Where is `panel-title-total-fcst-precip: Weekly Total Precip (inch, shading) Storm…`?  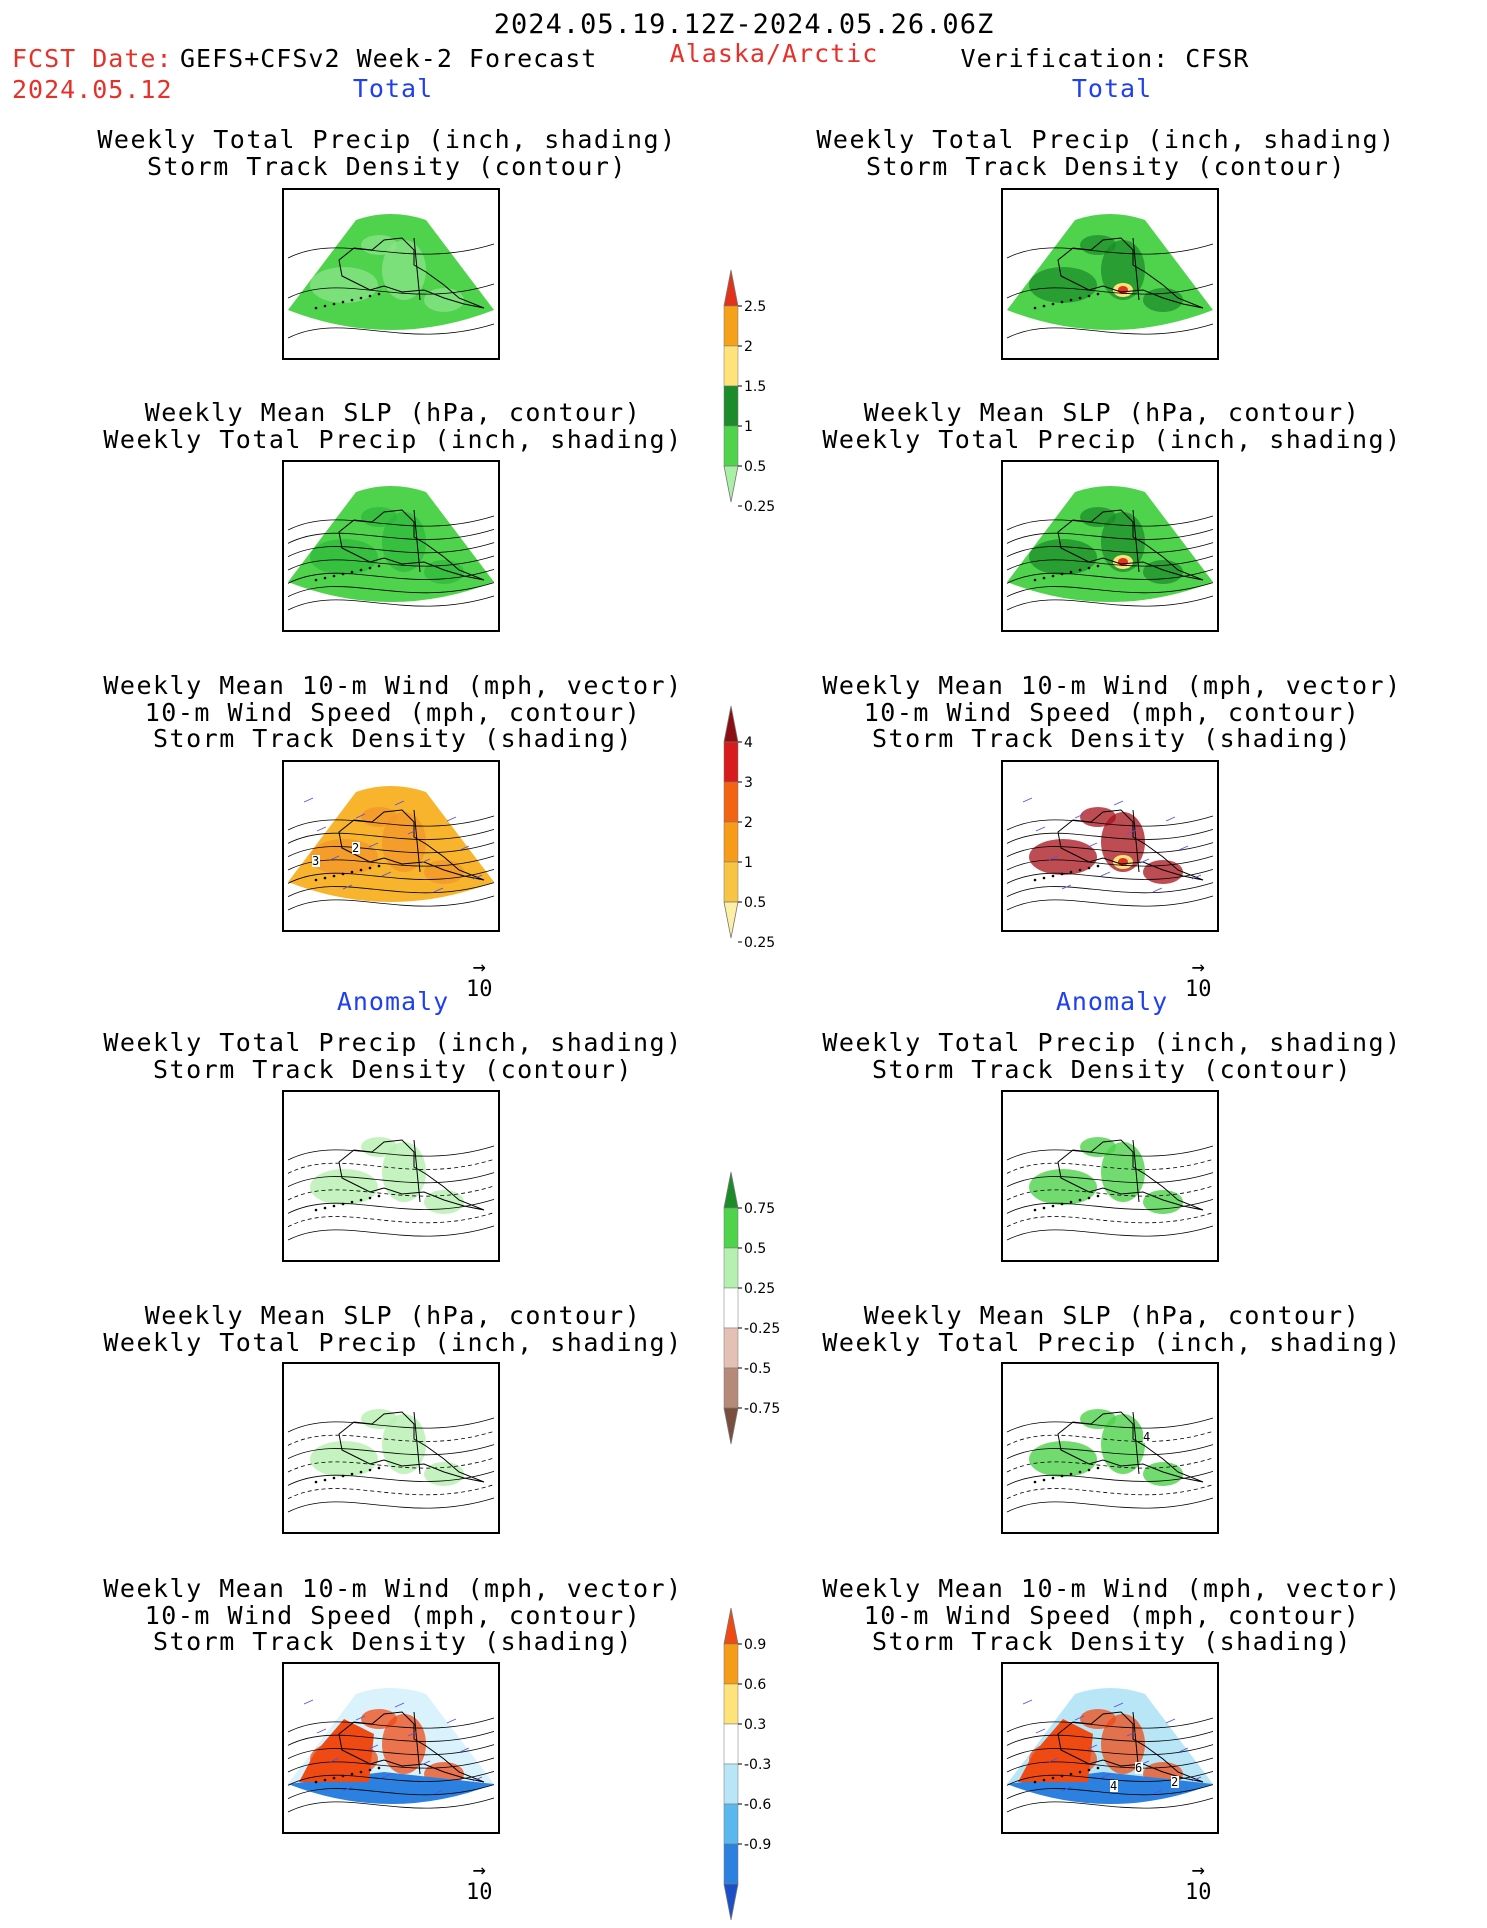
panel-title-total-fcst-precip: Weekly Total Precip (inch, shading) Storm… is located at coordinates (387, 153).